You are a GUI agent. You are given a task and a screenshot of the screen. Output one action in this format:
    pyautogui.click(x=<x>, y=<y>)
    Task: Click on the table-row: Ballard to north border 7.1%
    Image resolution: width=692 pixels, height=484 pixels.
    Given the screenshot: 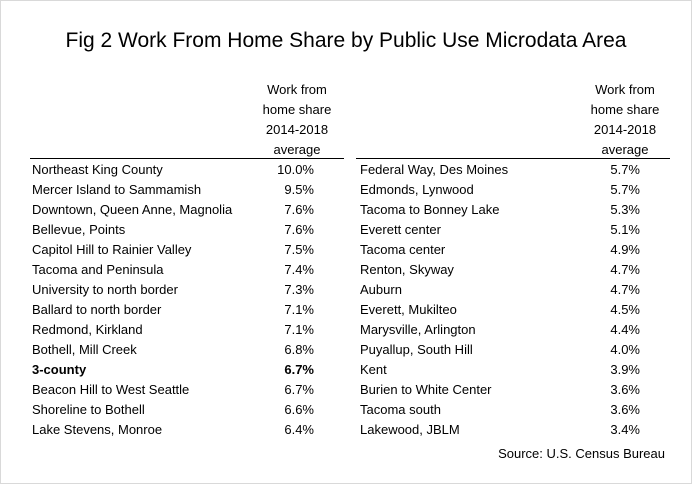 What is the action you would take?
    pyautogui.click(x=173, y=310)
    